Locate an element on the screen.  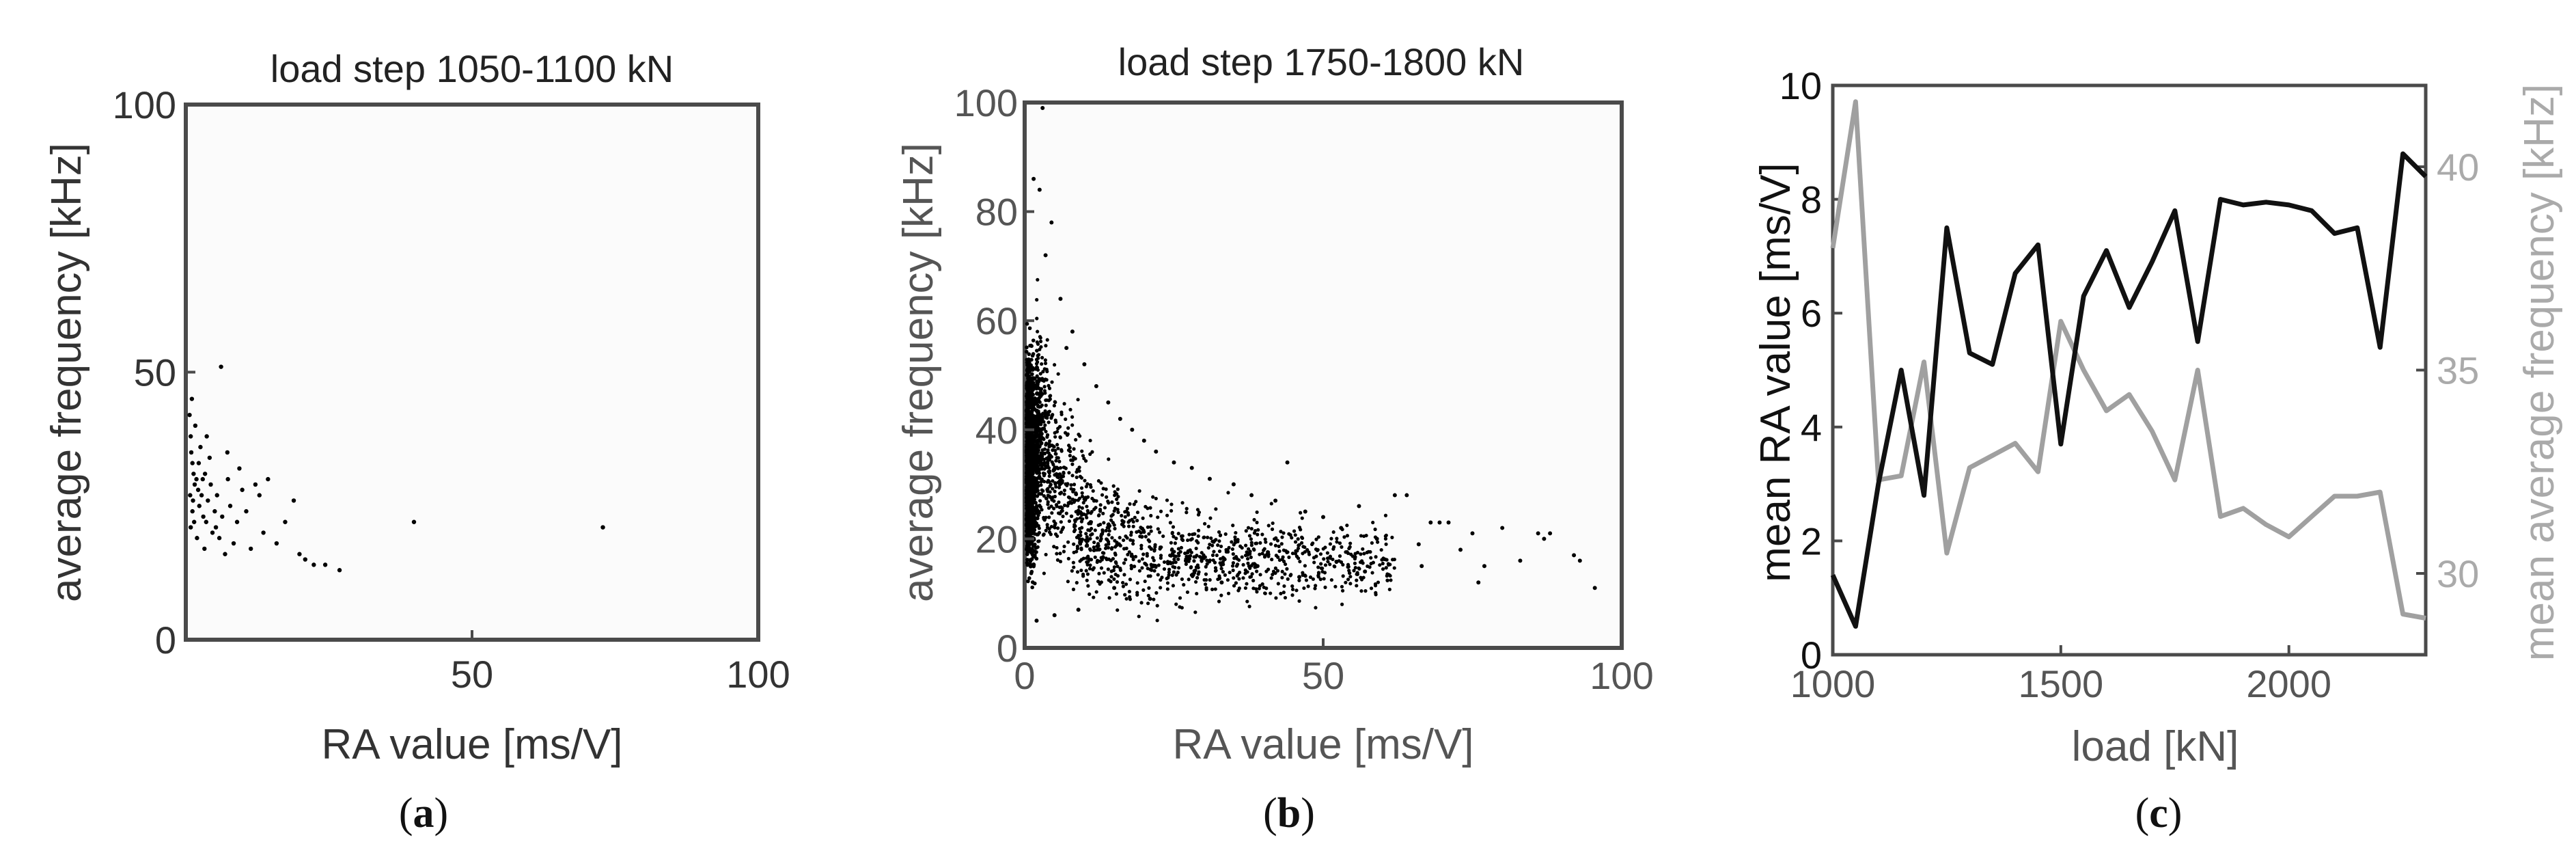
panel-b-caption-close: ) is located at coordinates (1308, 813).